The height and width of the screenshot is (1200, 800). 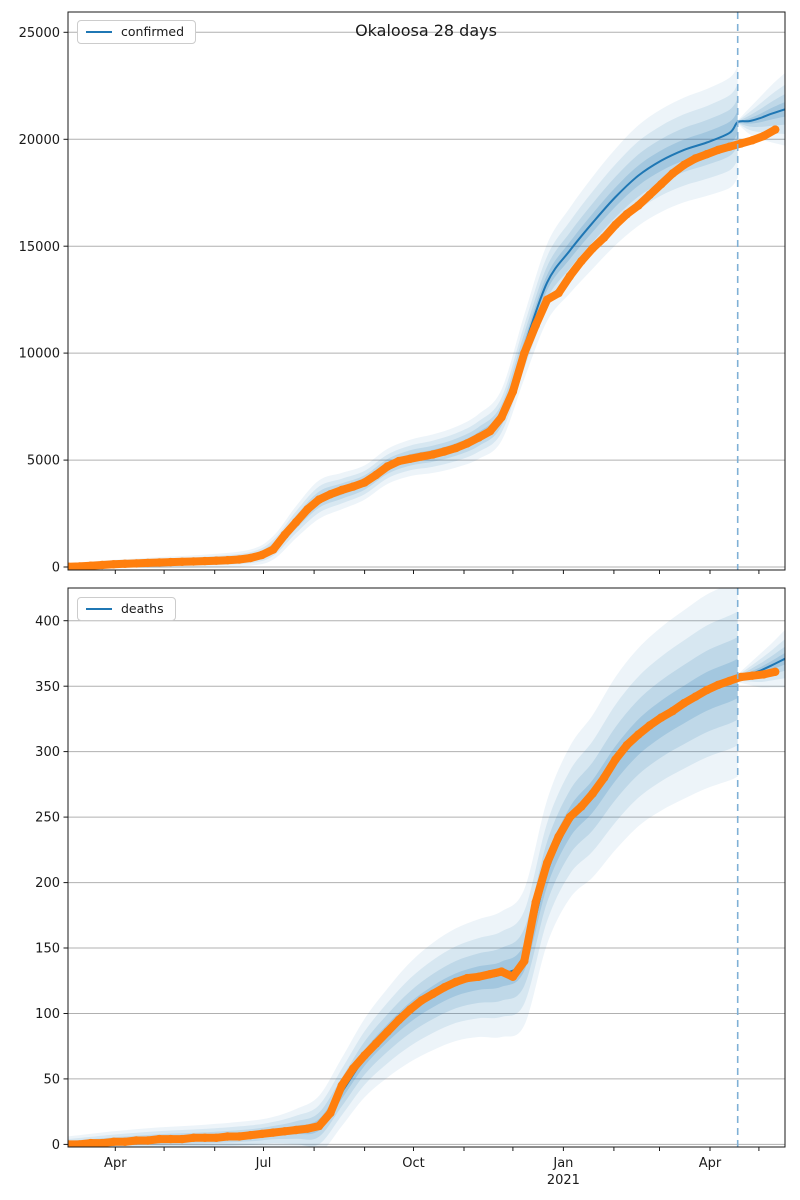 What do you see at coordinates (413, 1163) in the screenshot?
I see `x-tick-label: Oct` at bounding box center [413, 1163].